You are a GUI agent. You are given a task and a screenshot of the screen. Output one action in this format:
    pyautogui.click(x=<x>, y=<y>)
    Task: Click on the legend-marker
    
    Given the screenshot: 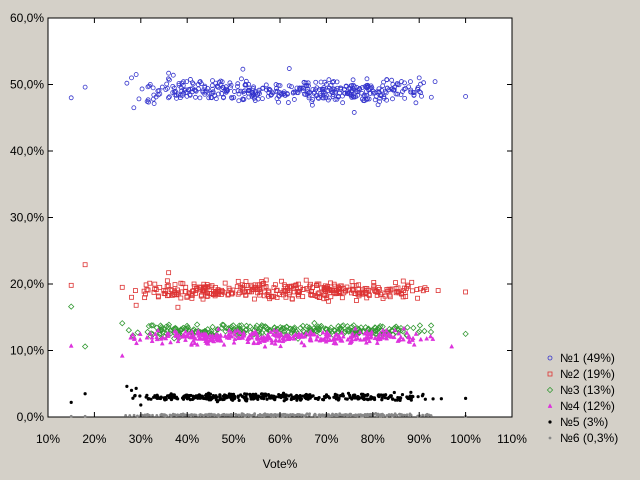 What is the action you would take?
    pyautogui.click(x=550, y=390)
    